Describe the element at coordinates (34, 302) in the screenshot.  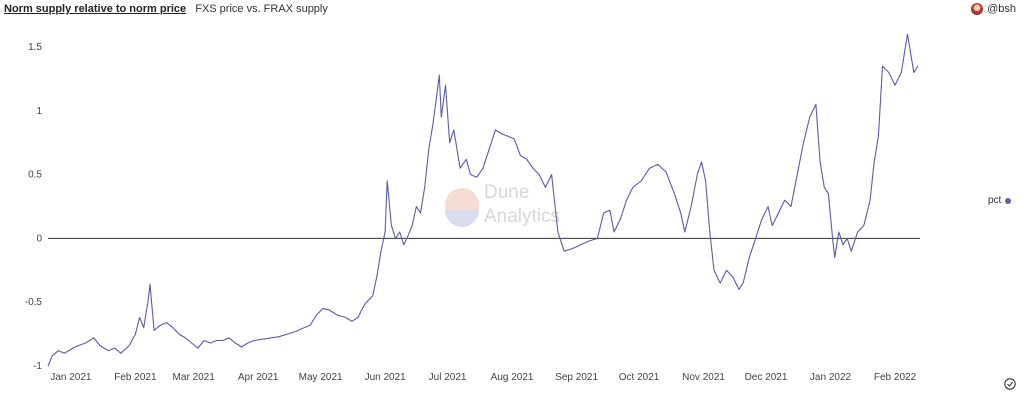
I see `y-tick-label: -0.5` at that location.